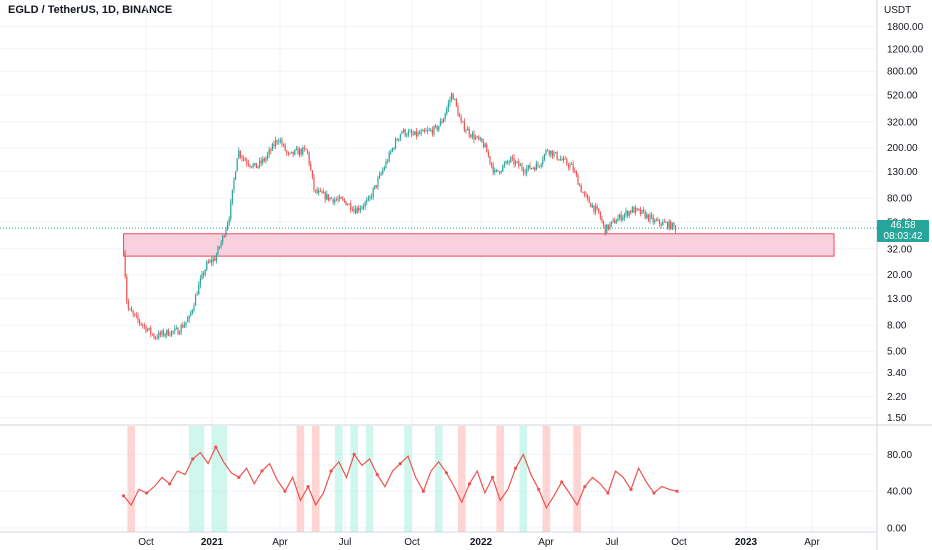 The width and height of the screenshot is (932, 550). I want to click on x-tick-label: 2022, so click(481, 542).